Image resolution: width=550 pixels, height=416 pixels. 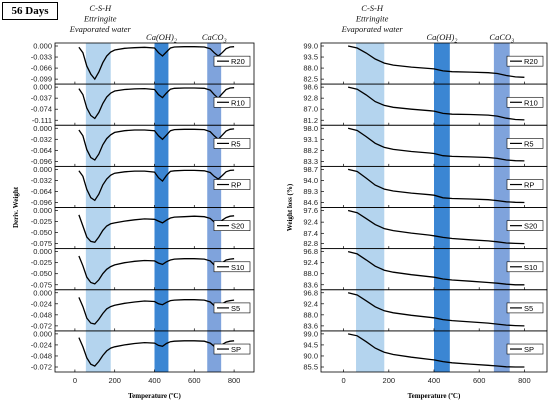 What do you see at coordinates (310, 333) in the screenshot?
I see `y-tick-label: 99.0` at bounding box center [310, 333].